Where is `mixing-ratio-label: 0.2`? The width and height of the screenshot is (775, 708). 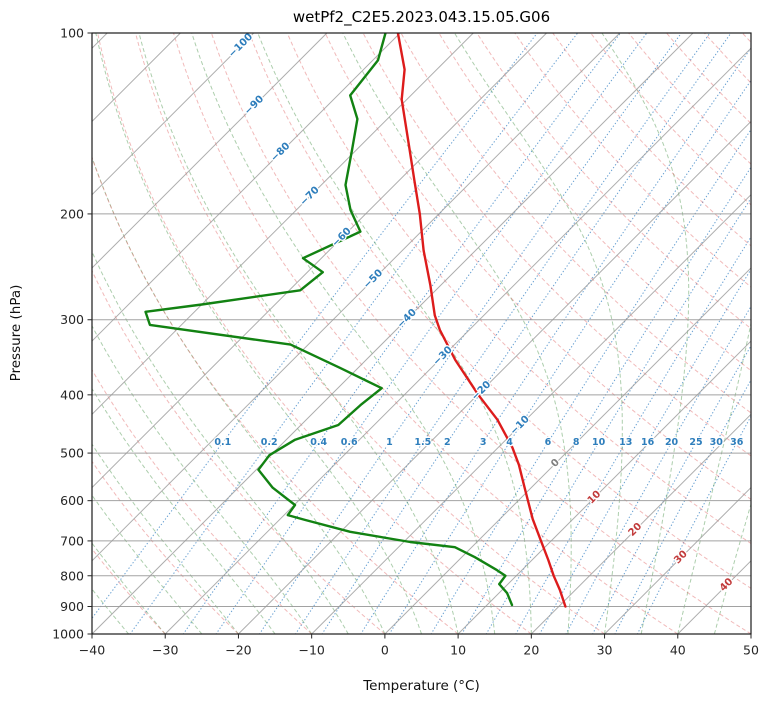
mixing-ratio-label: 0.2 is located at coordinates (269, 442).